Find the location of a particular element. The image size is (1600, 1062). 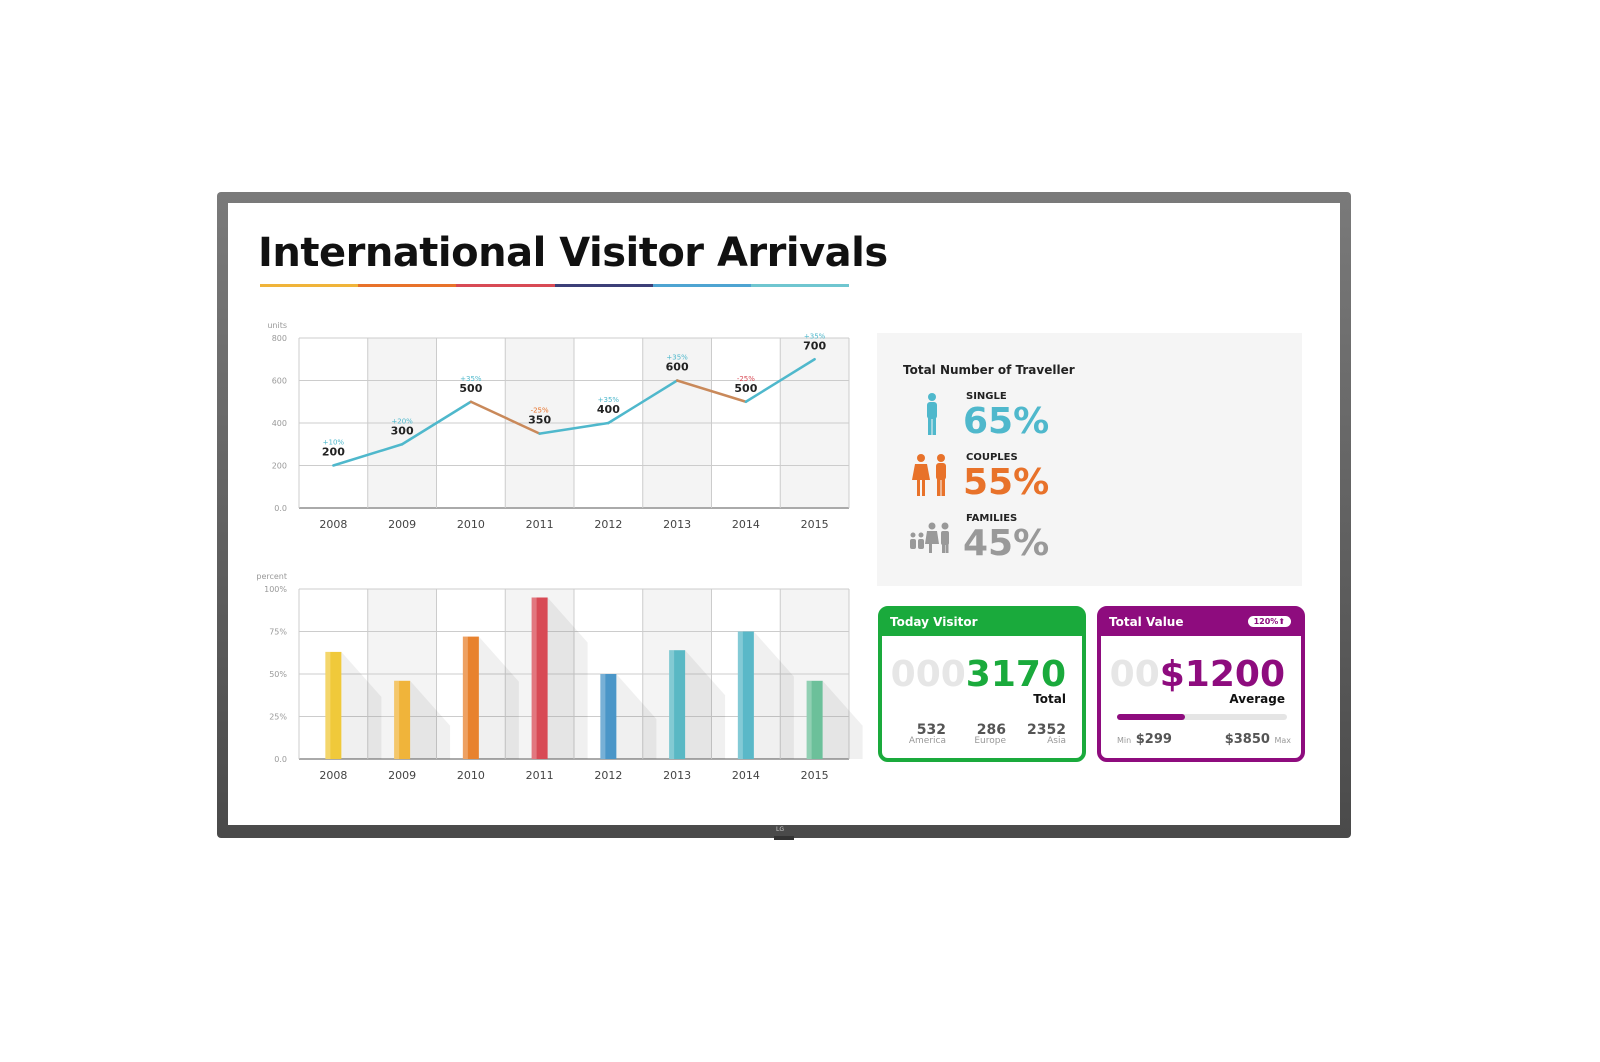

couple-icon is located at coordinates (929, 475).